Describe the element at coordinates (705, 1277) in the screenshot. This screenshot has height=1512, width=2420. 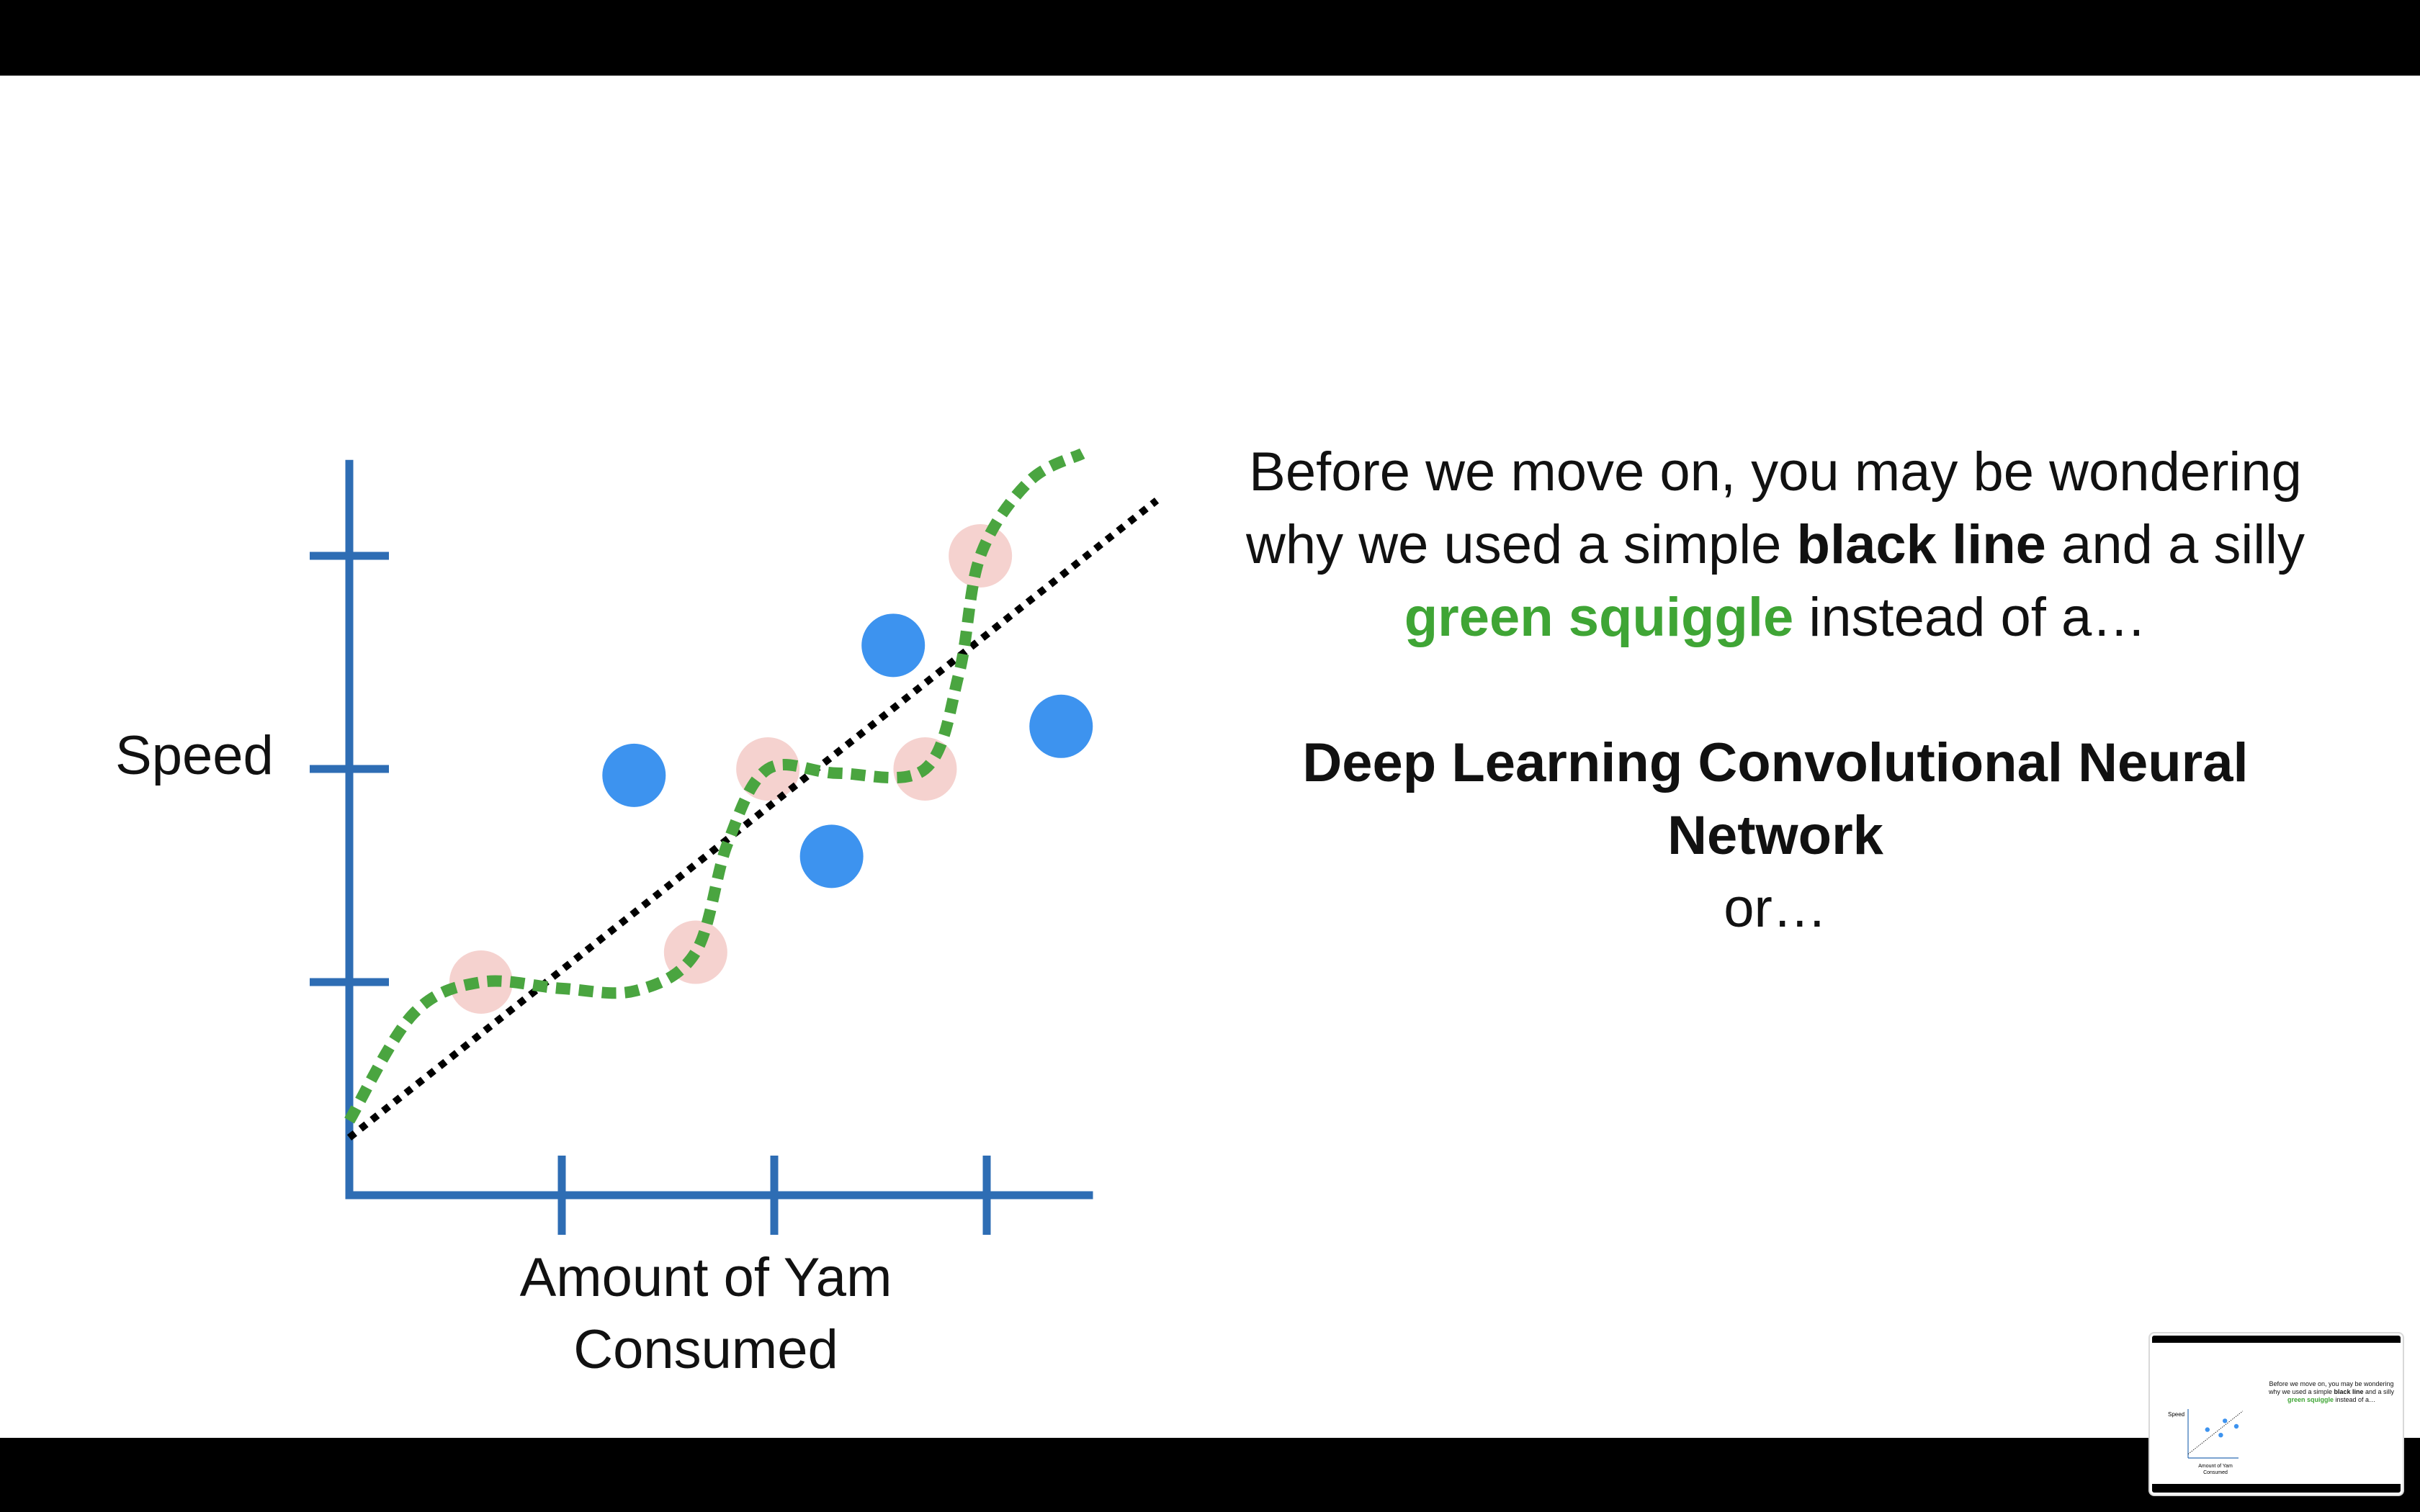
I see `x-axis-label-line-1: Amount of Yam` at that location.